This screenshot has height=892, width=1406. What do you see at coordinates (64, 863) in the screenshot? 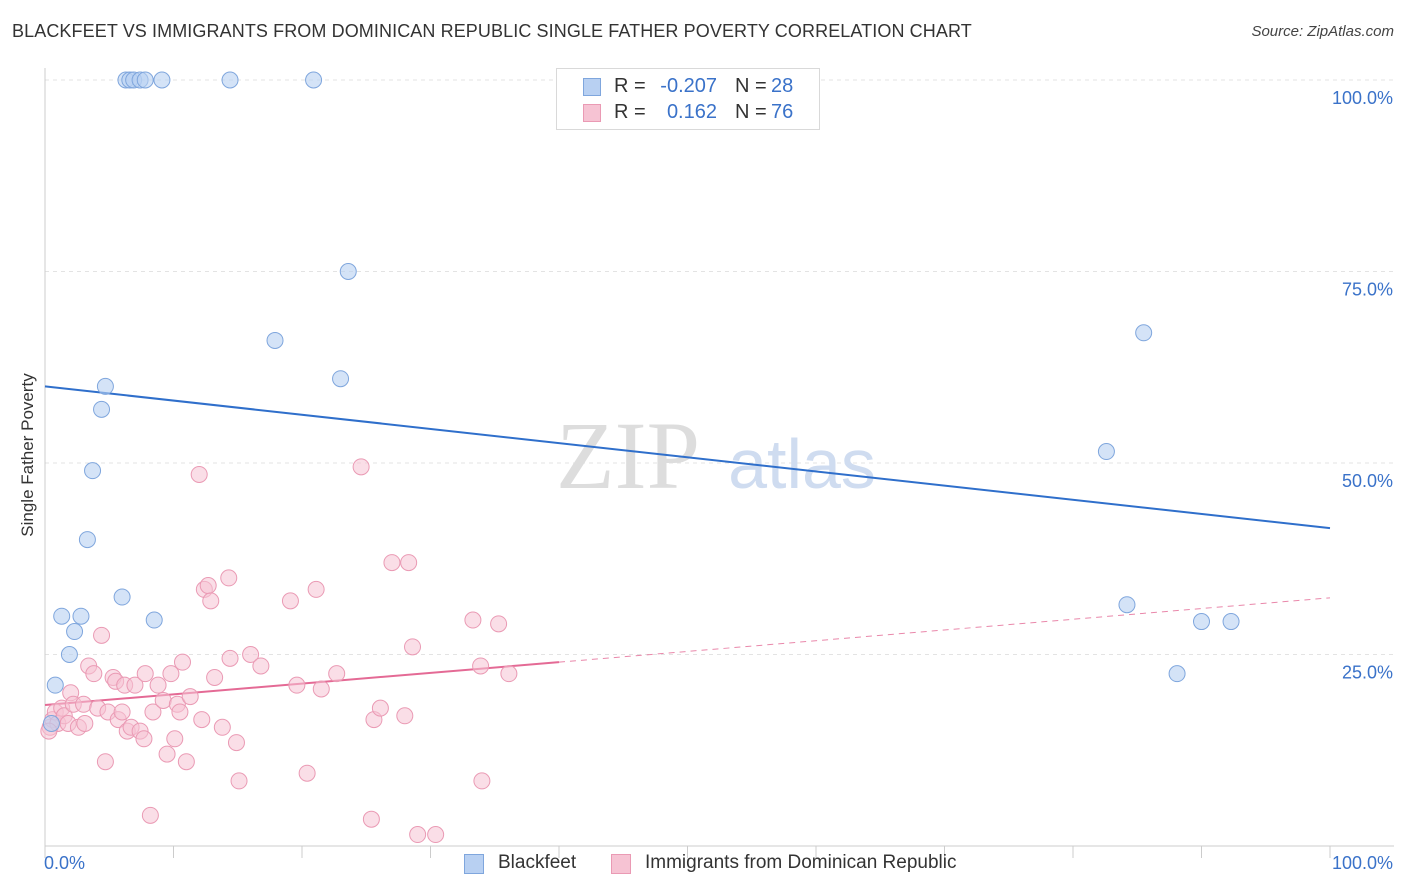
I see `x-tick-label-min: 0.0%` at bounding box center [64, 863].